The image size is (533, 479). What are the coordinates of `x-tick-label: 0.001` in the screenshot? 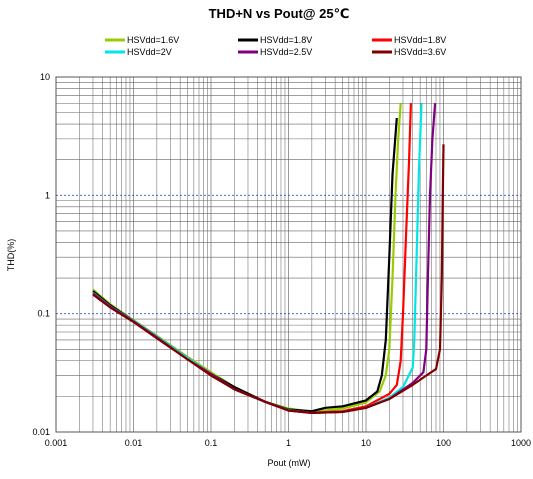 It's located at (56, 443).